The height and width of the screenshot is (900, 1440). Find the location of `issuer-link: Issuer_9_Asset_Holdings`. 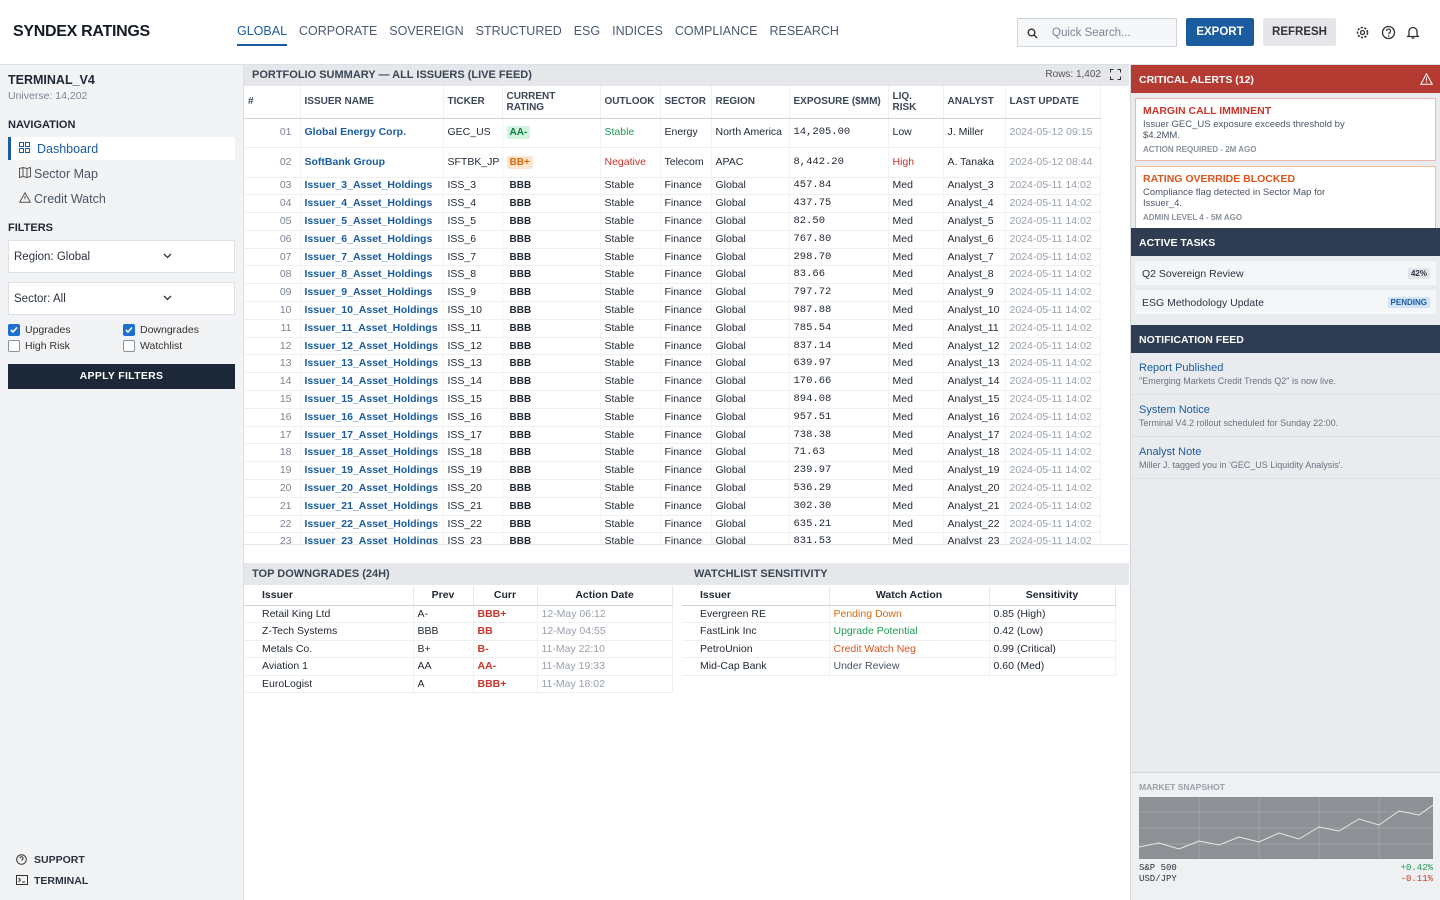

issuer-link: Issuer_9_Asset_Holdings is located at coordinates (369, 292).